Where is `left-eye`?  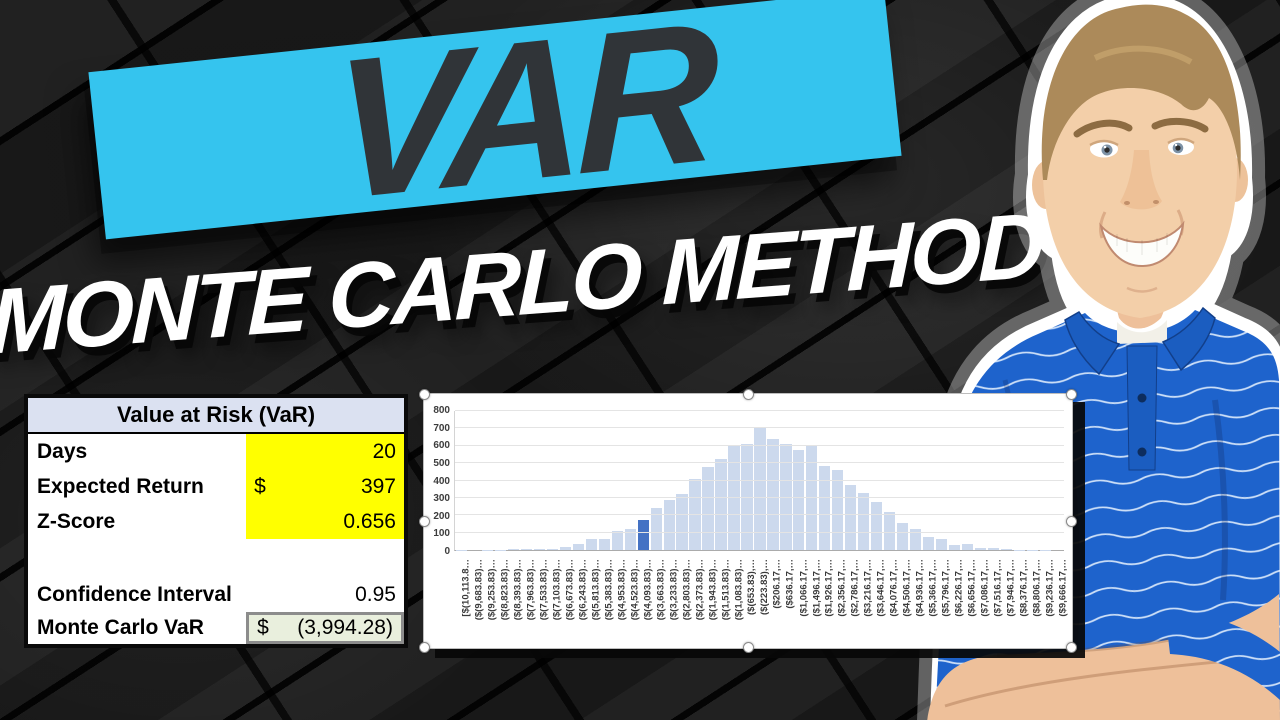 left-eye is located at coordinates (1104, 148).